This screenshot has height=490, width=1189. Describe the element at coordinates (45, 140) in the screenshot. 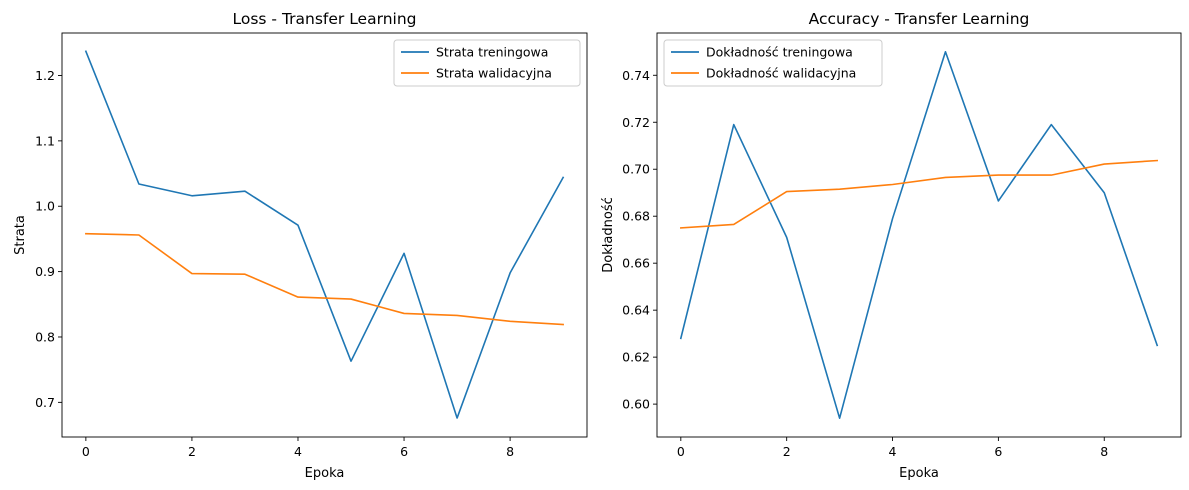

I see `y-tick-label: 1.1` at that location.